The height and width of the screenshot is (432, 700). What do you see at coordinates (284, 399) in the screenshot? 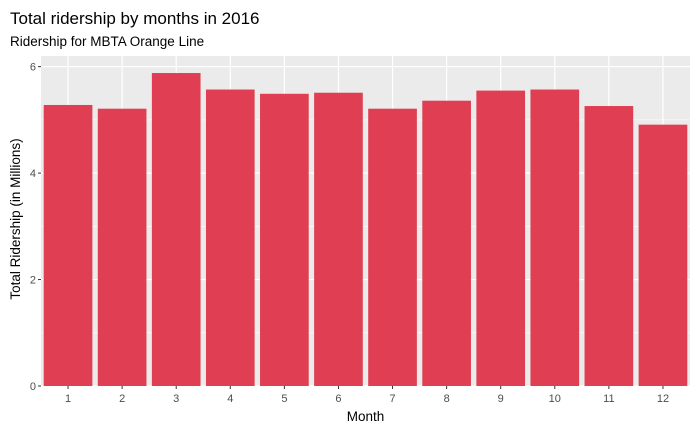
I see `x-tick-label: 5` at bounding box center [284, 399].